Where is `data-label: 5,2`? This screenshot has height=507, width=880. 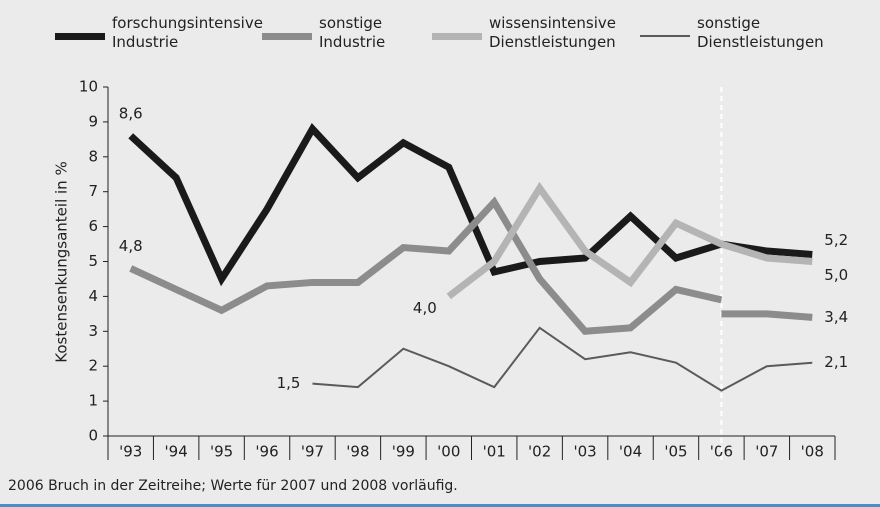
data-label: 5,2 is located at coordinates (836, 240).